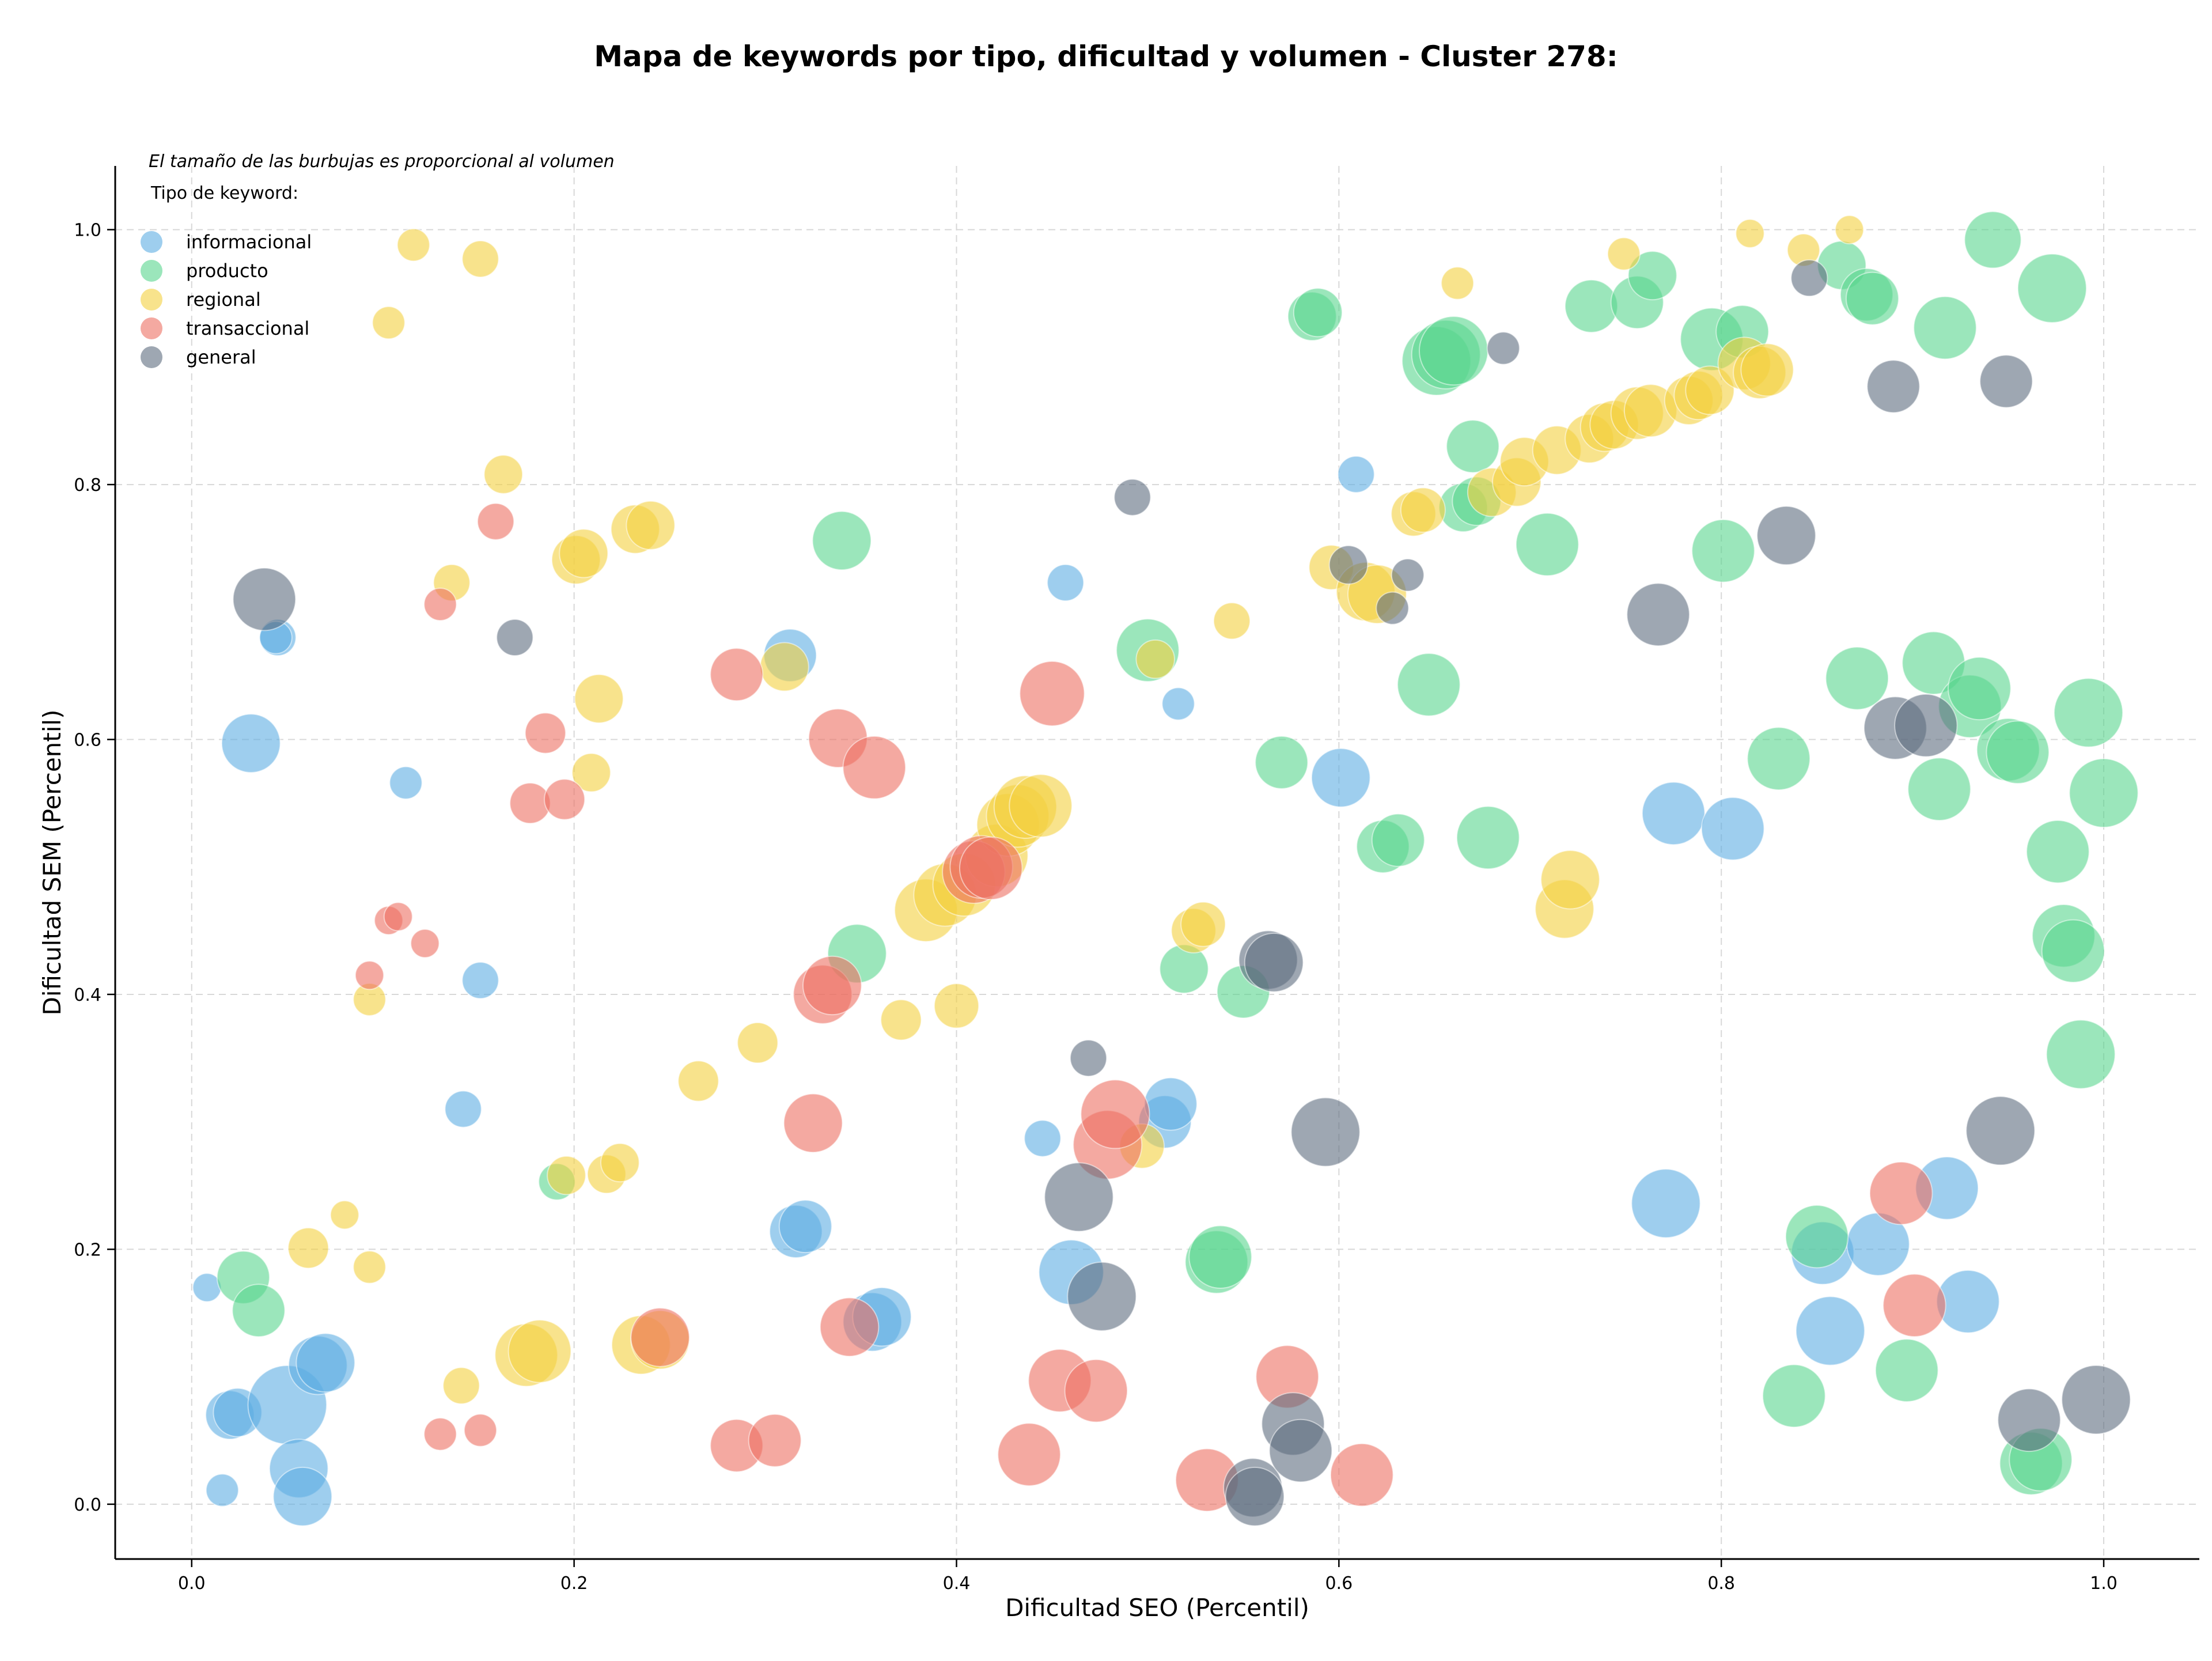  Describe the element at coordinates (52, 863) in the screenshot. I see `y-axis-label: Dificultad SEM (Percentil)` at that location.